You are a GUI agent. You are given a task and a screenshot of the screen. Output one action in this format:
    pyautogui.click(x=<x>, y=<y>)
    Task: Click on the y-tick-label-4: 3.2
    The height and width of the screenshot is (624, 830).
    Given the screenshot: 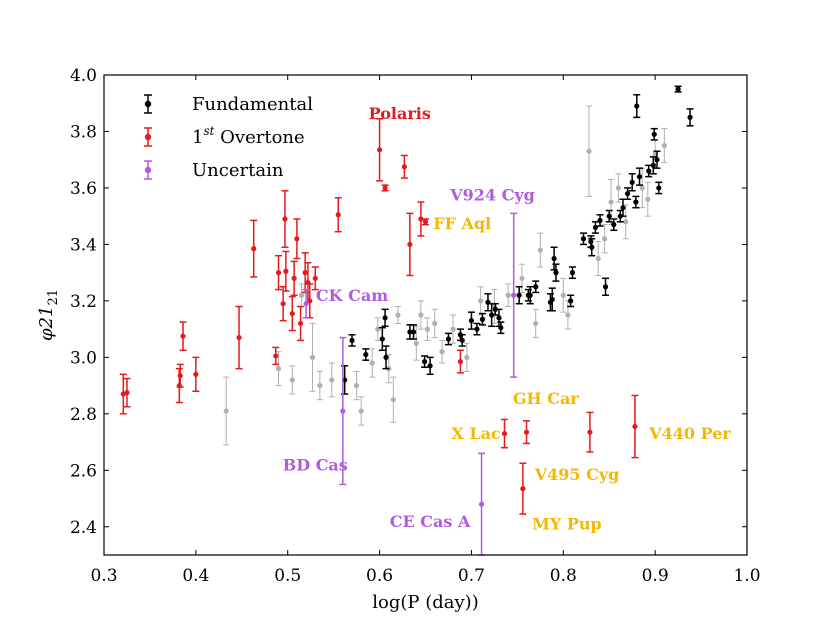 What is the action you would take?
    pyautogui.click(x=83, y=302)
    